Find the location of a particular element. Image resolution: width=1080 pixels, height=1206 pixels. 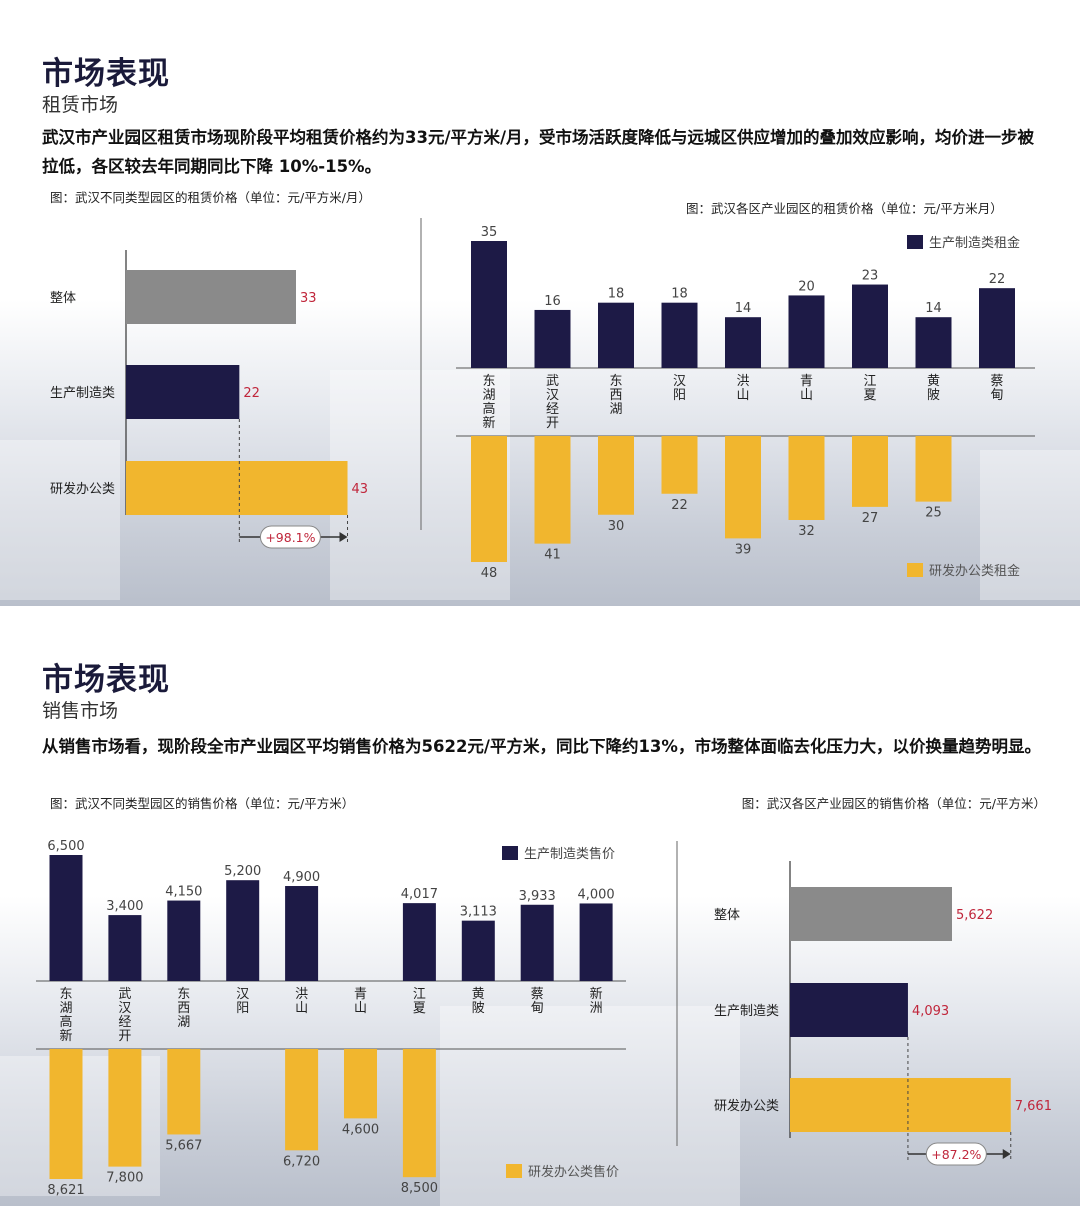

value-label: 32 is located at coordinates (806, 531).